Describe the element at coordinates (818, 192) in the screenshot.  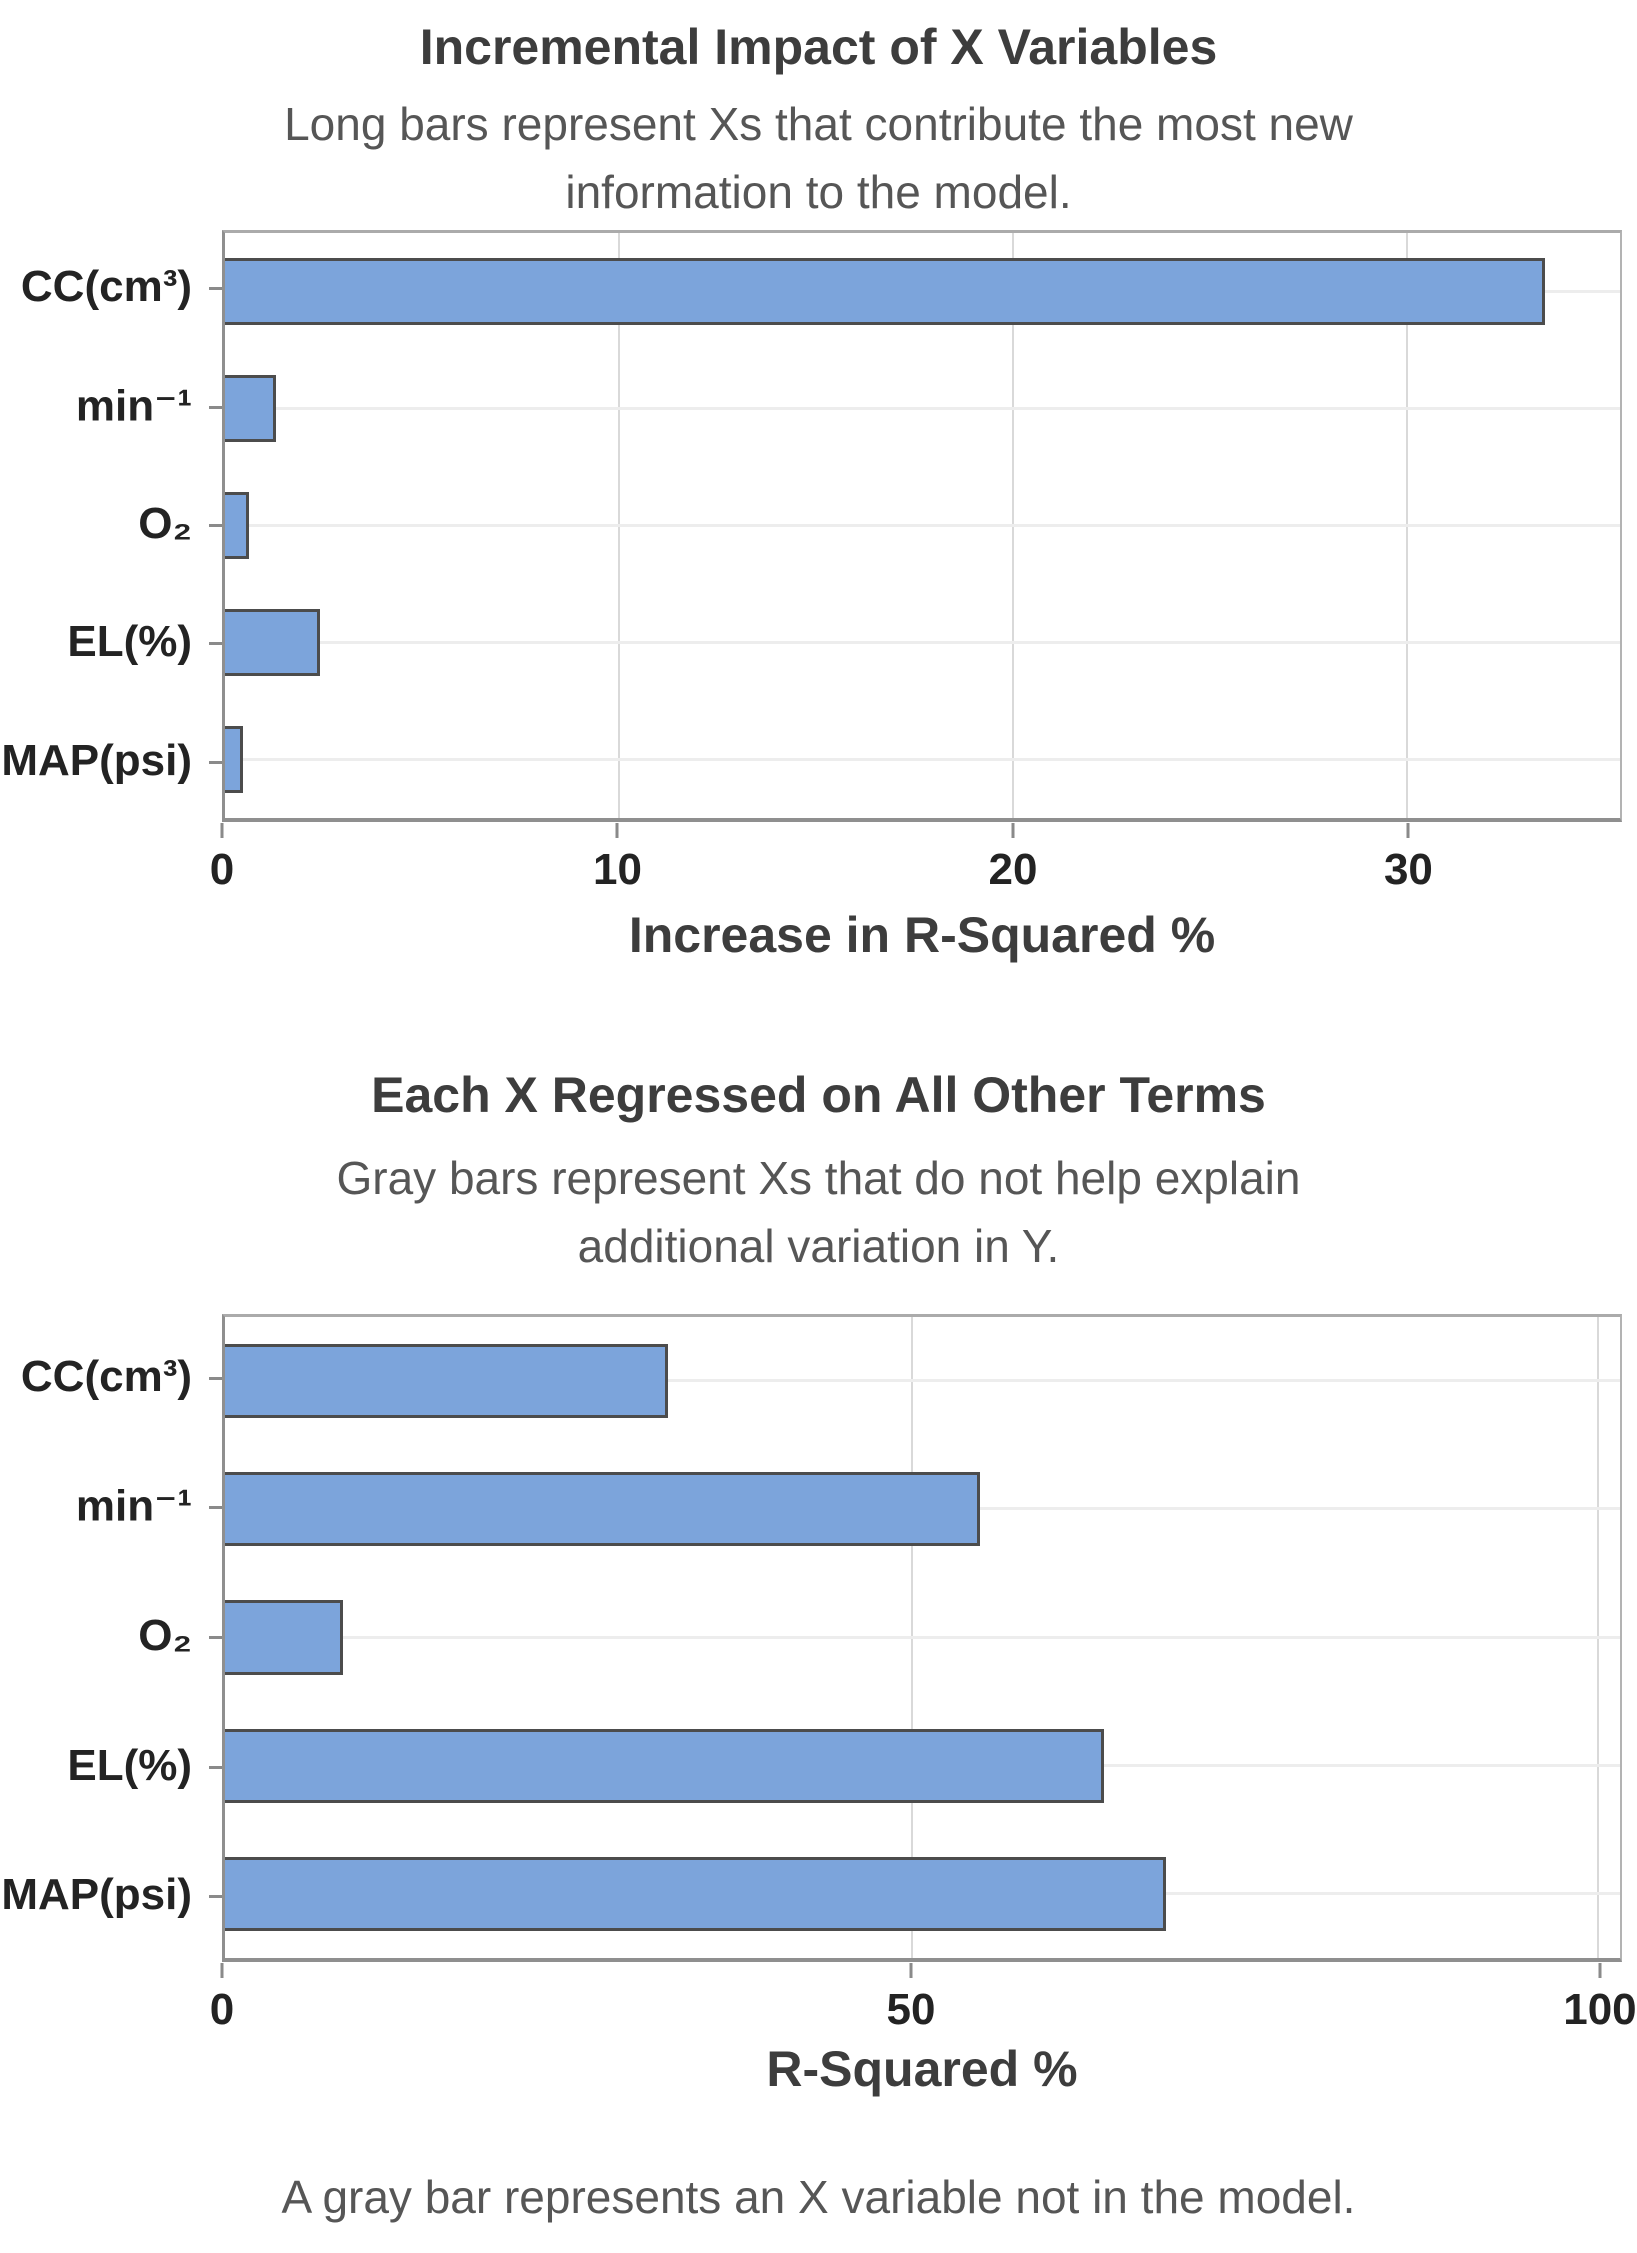
I see `chart1-subtitle-line2: information to the model.` at that location.